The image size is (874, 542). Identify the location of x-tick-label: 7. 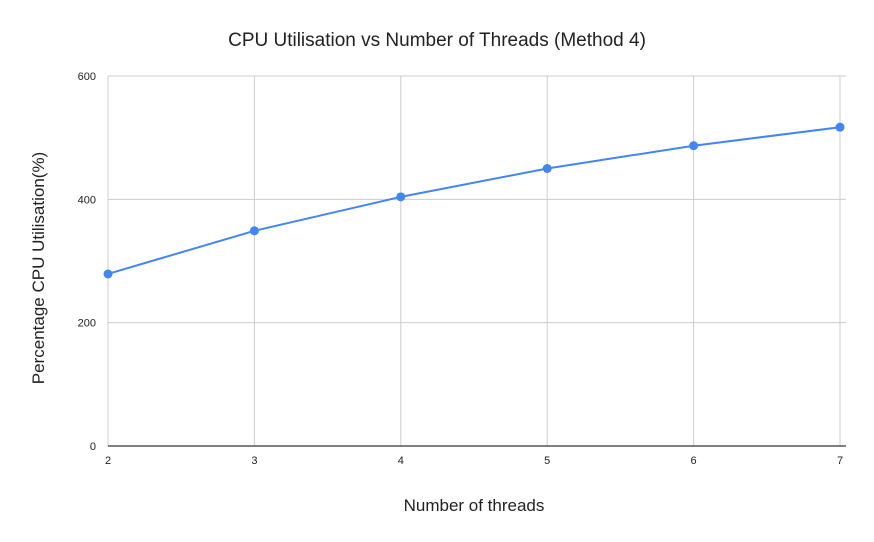
(840, 461).